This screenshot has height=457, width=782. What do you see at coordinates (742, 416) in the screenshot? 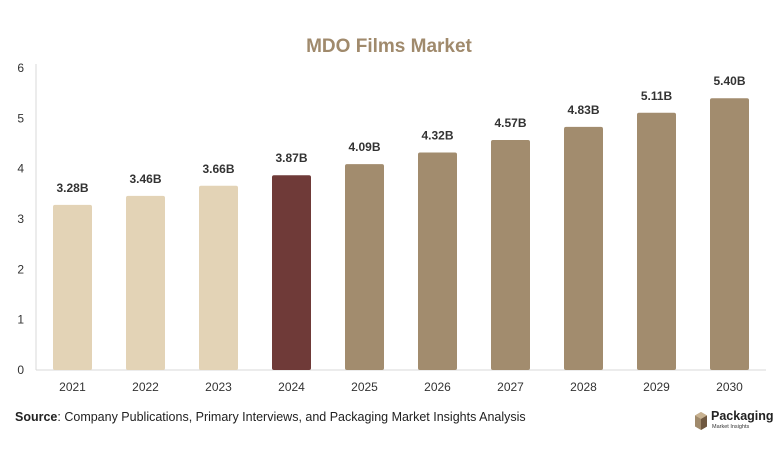
I see `logo-name: Packaging` at bounding box center [742, 416].